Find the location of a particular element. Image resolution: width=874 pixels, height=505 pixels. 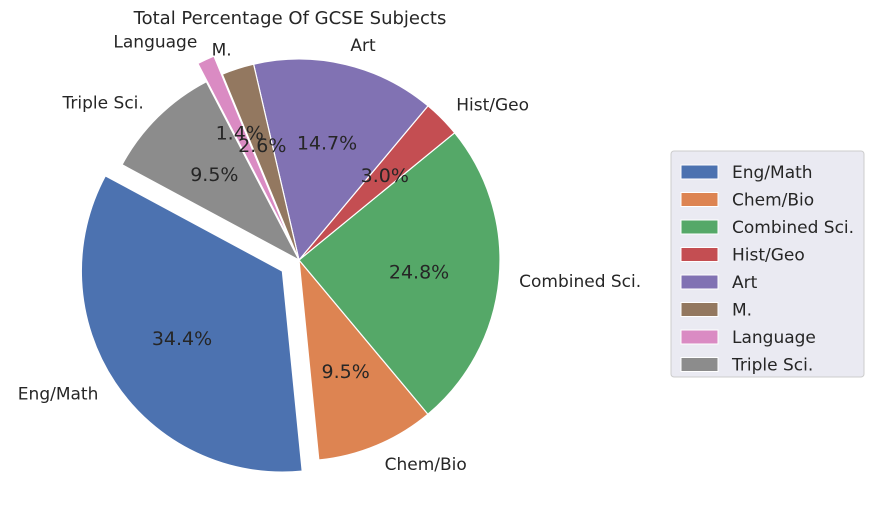

slice-triple-sci is located at coordinates (211, 171).